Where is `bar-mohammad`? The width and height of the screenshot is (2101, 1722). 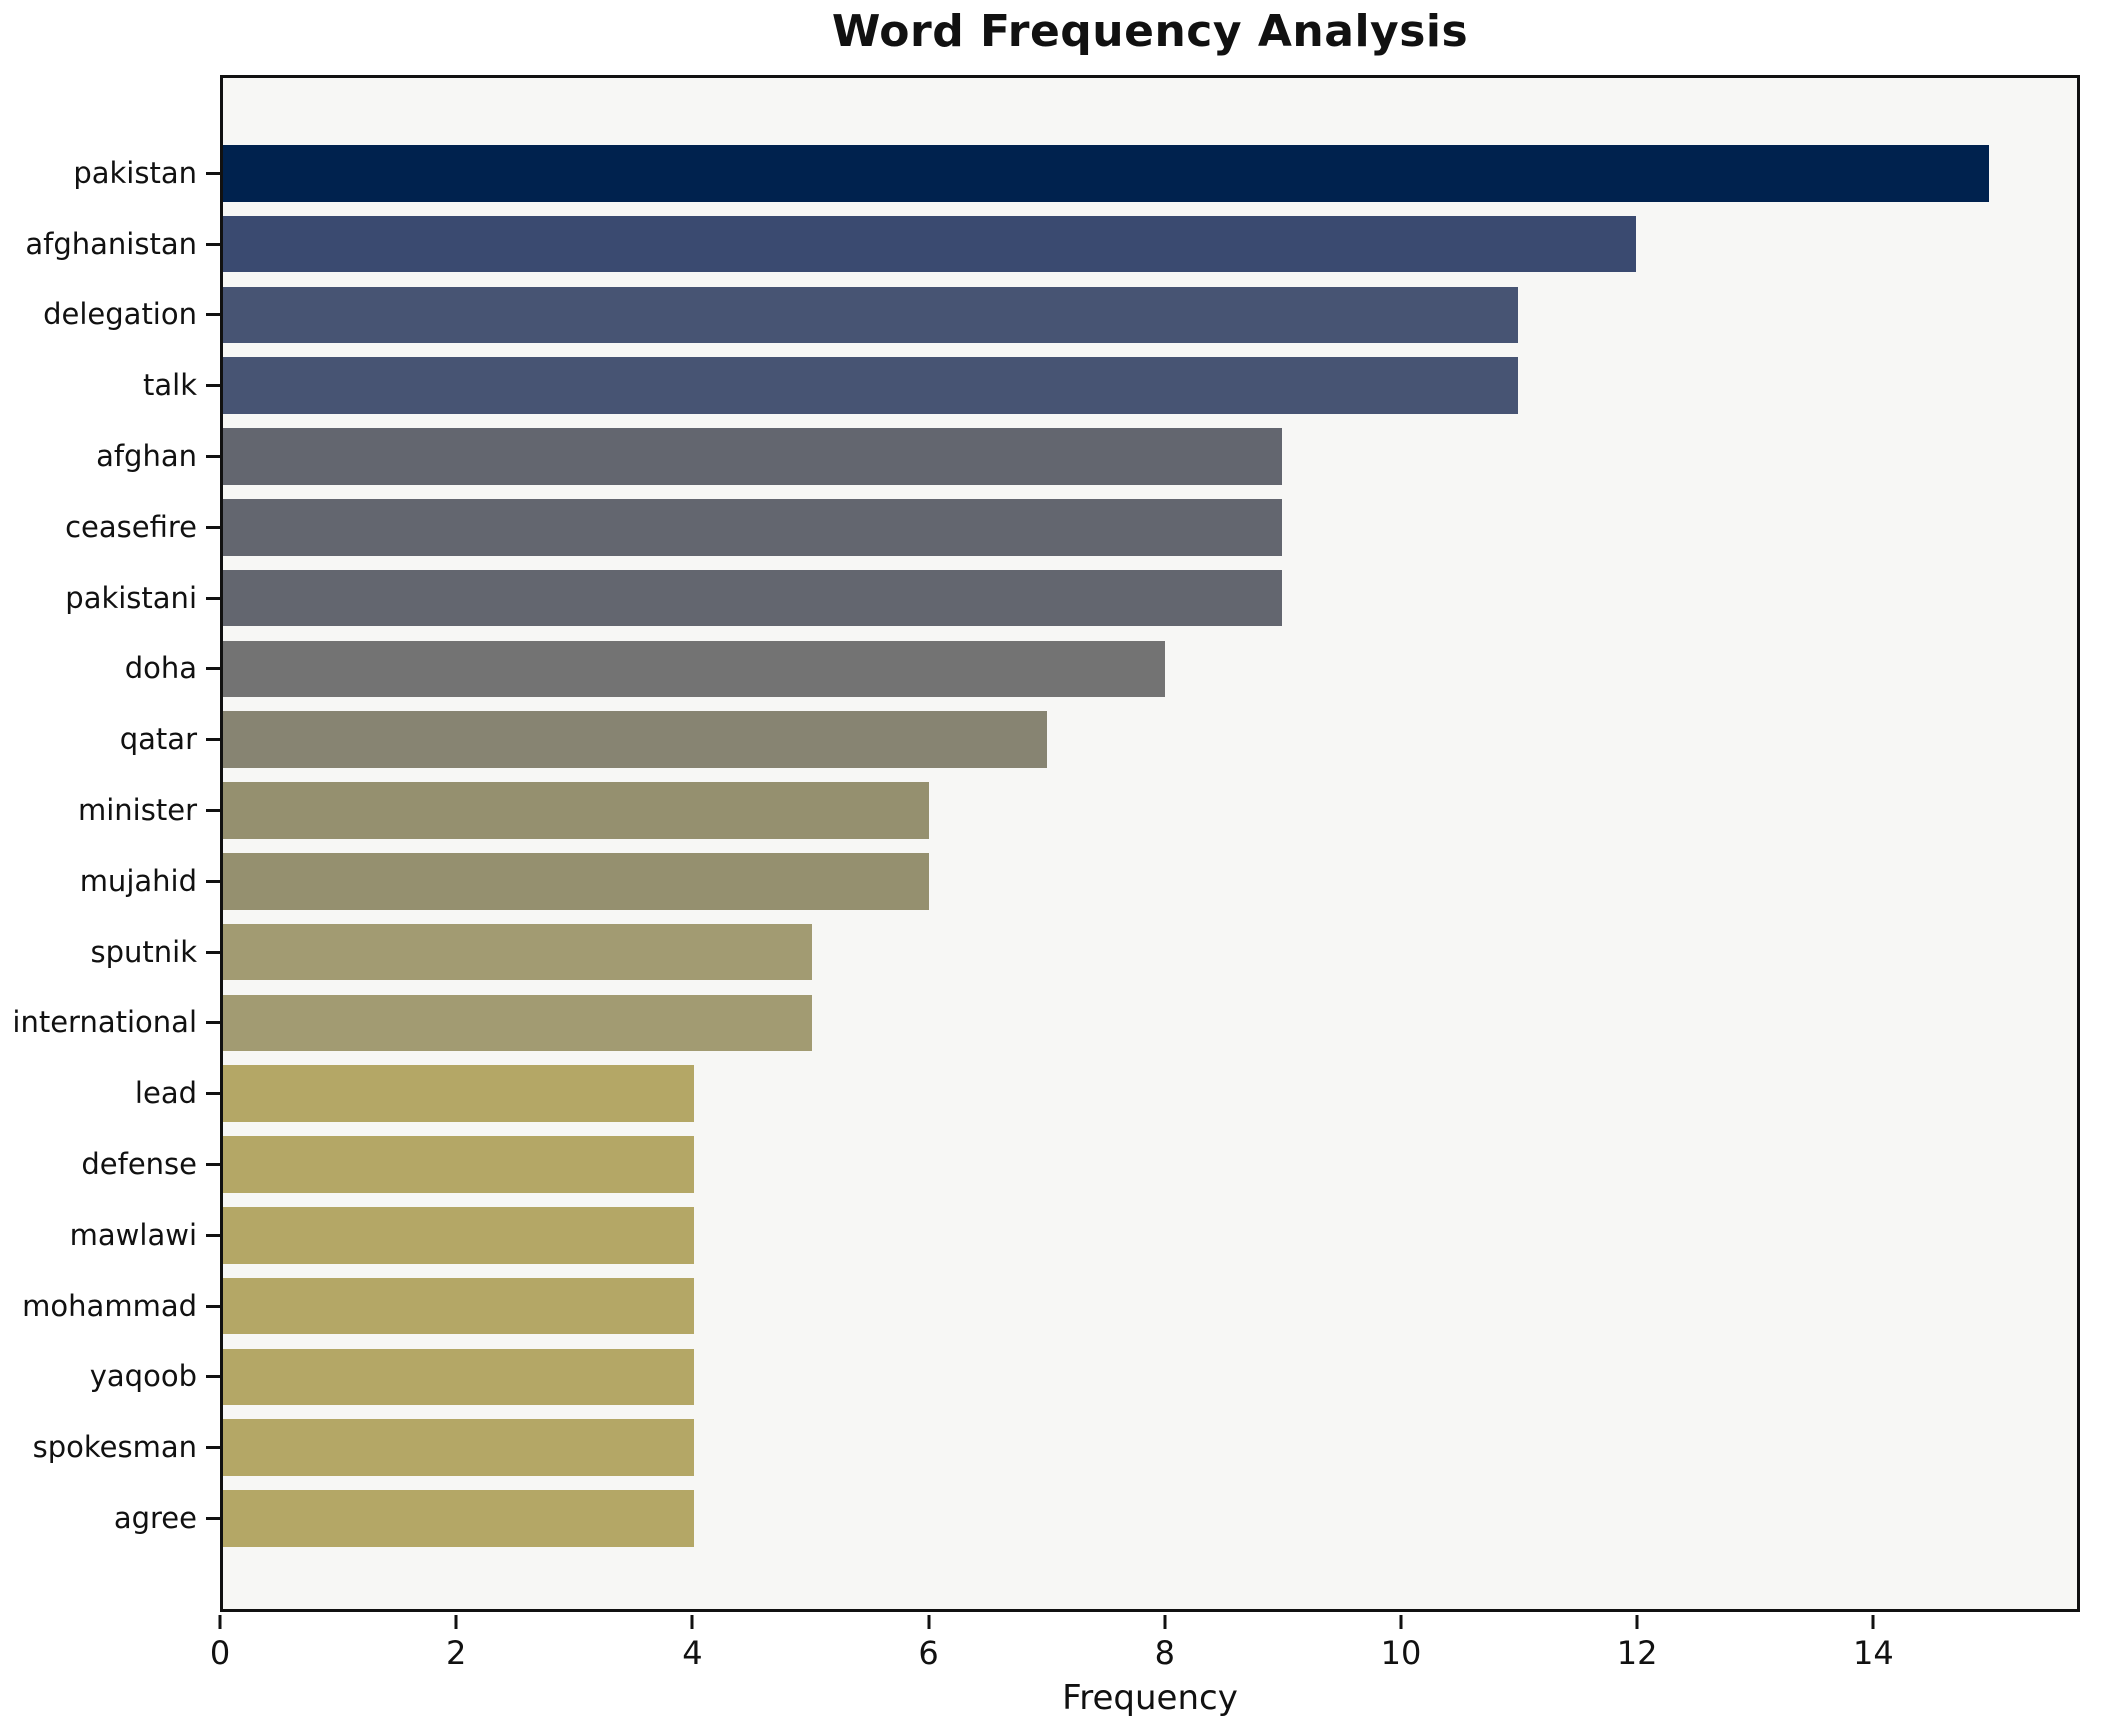
bar-mohammad is located at coordinates (458, 1306).